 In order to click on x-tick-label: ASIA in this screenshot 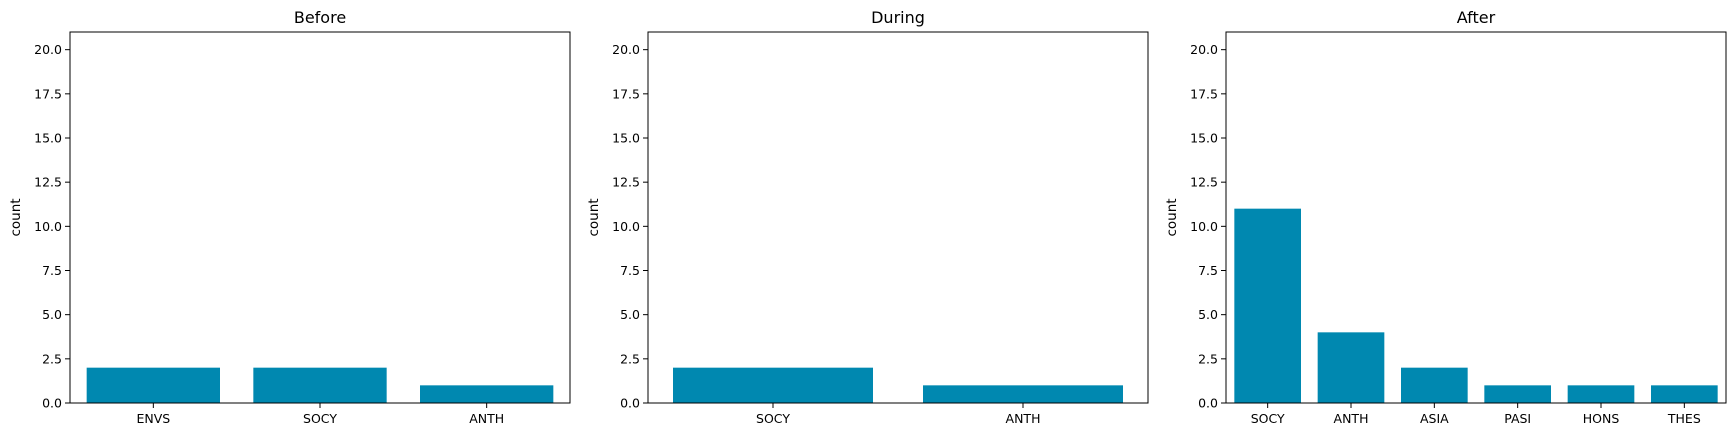, I will do `click(1434, 418)`.